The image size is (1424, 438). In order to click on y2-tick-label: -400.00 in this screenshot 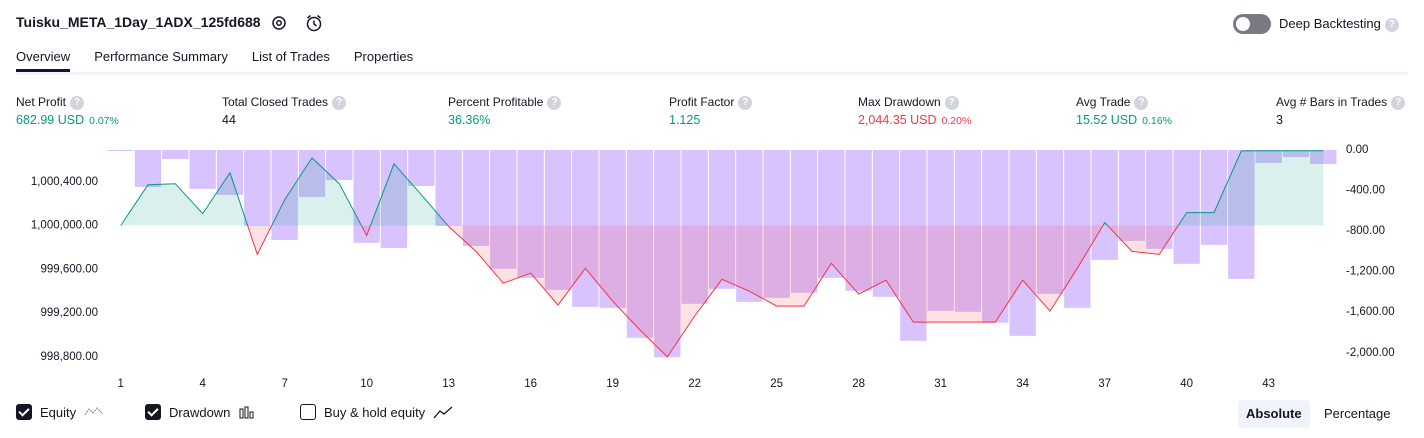, I will do `click(1365, 191)`.